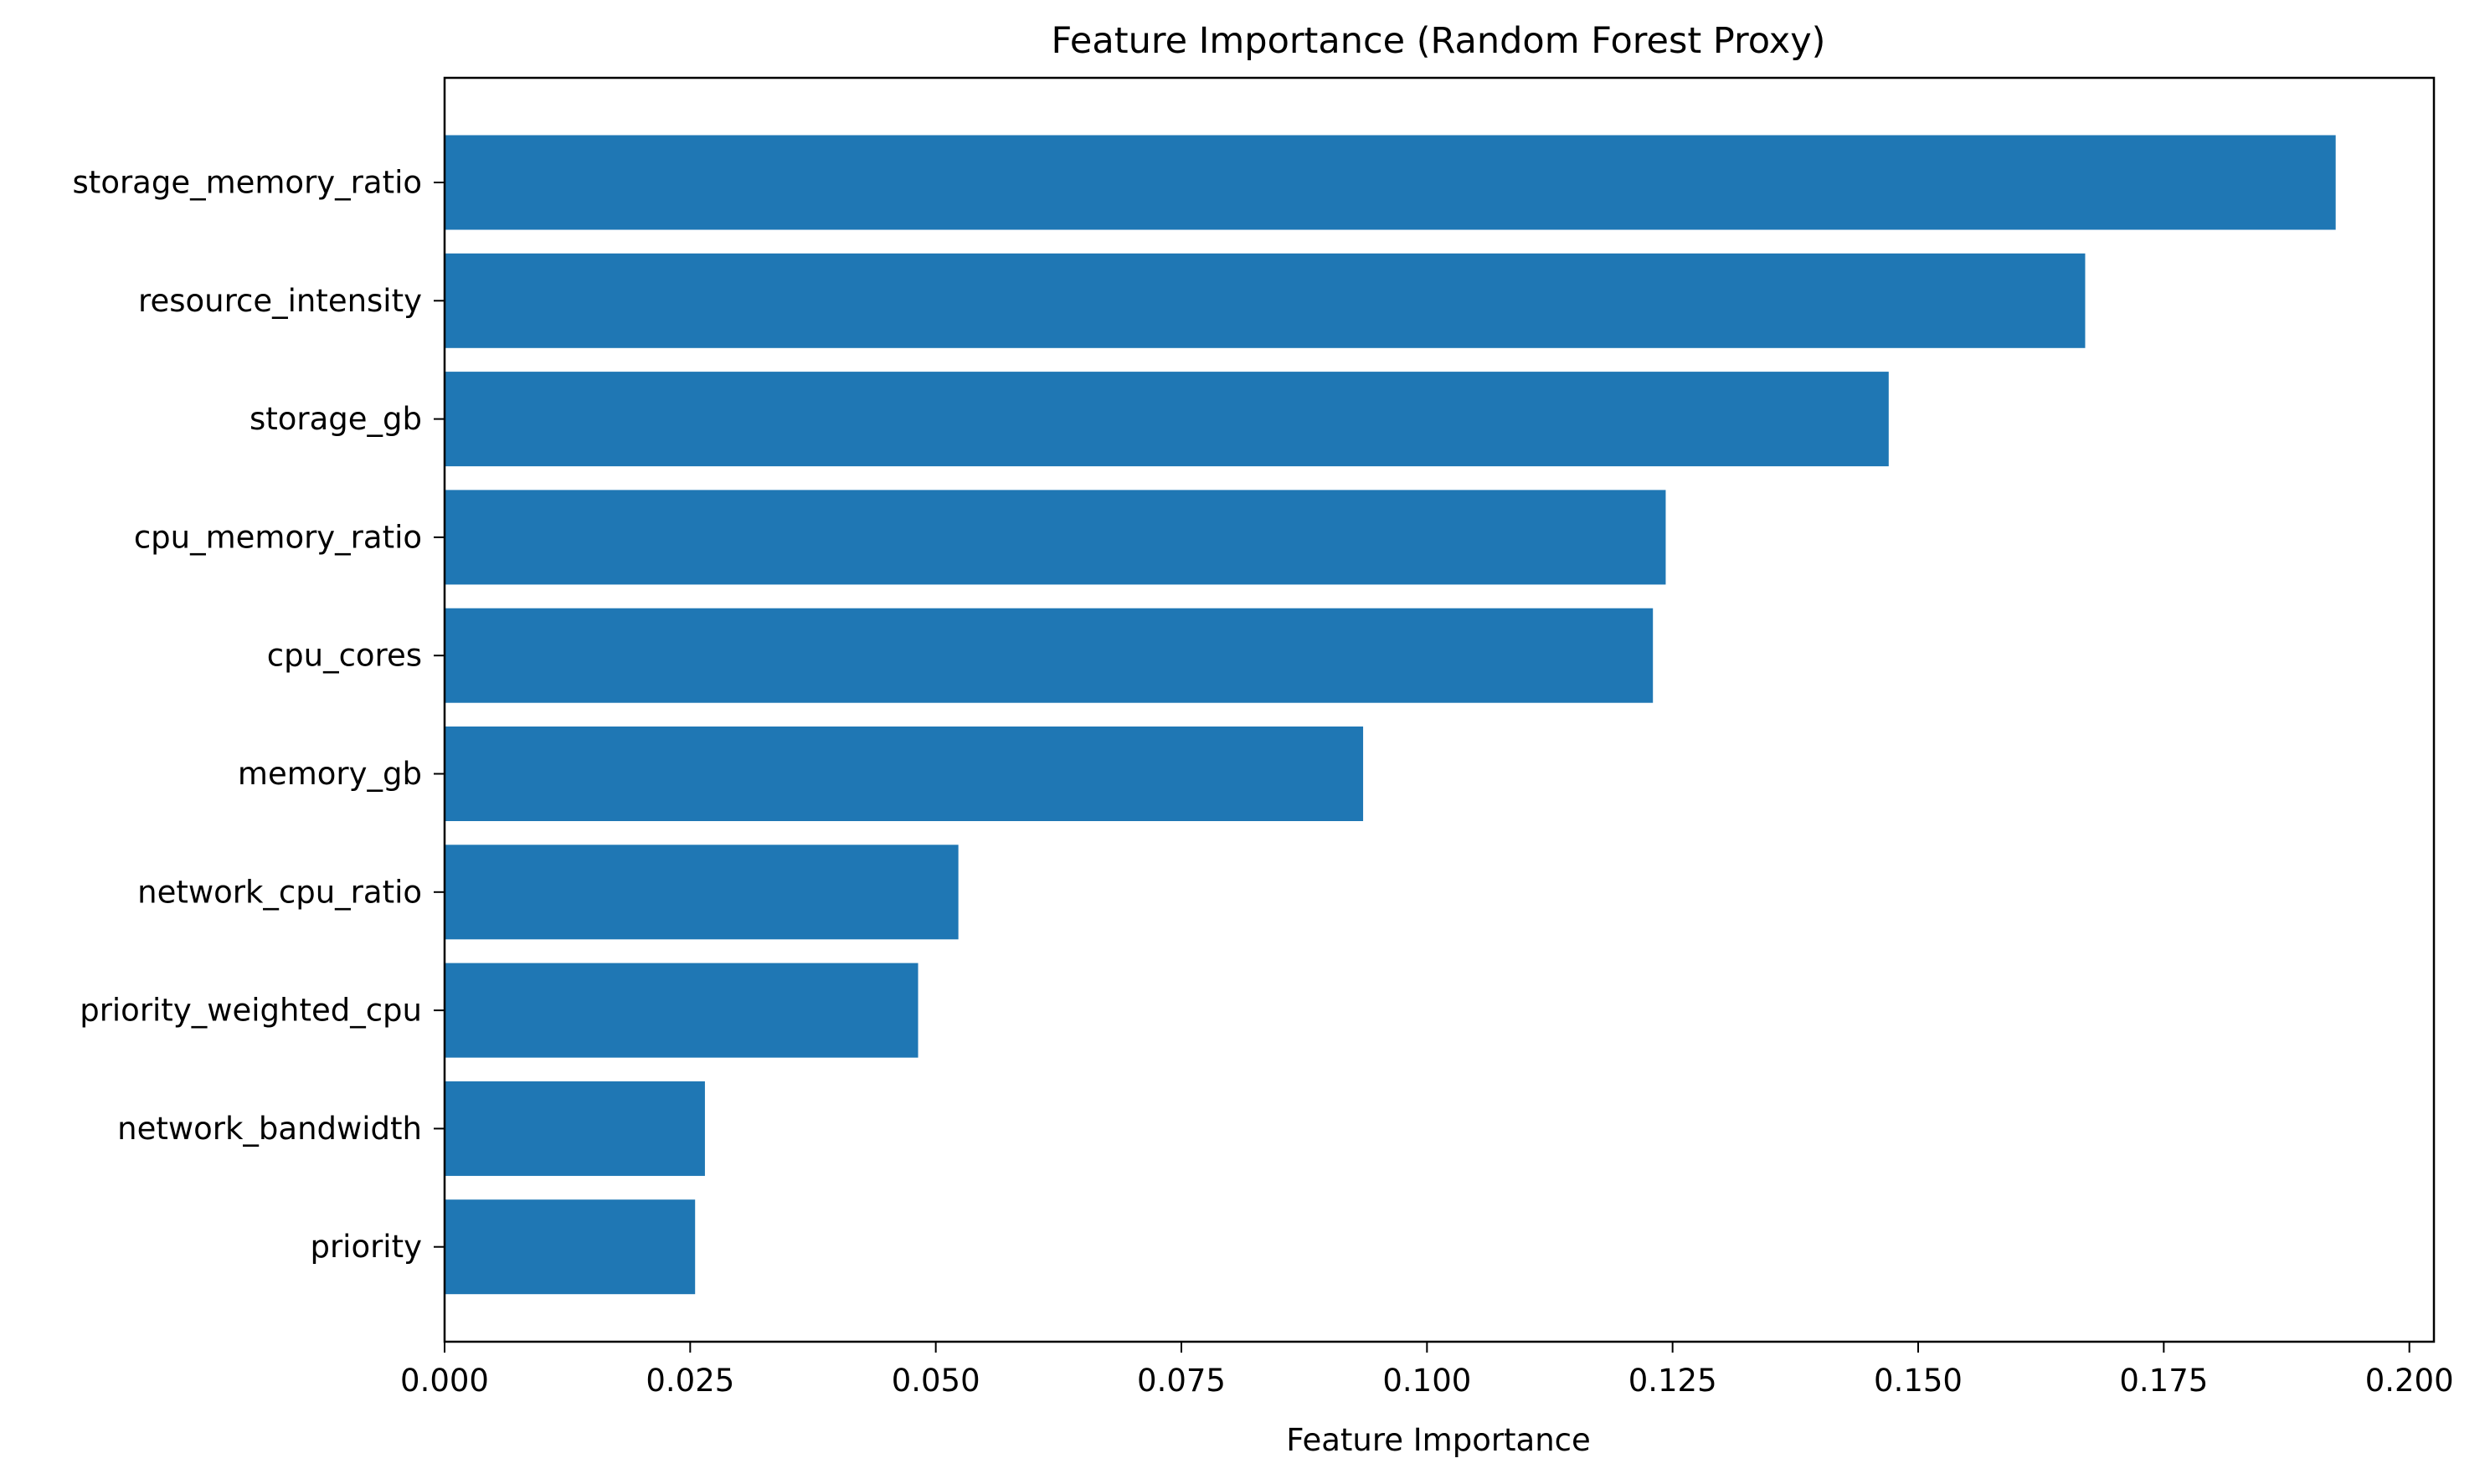 This screenshot has width=2485, height=1484. I want to click on x-tick-label: 0.150, so click(1918, 1381).